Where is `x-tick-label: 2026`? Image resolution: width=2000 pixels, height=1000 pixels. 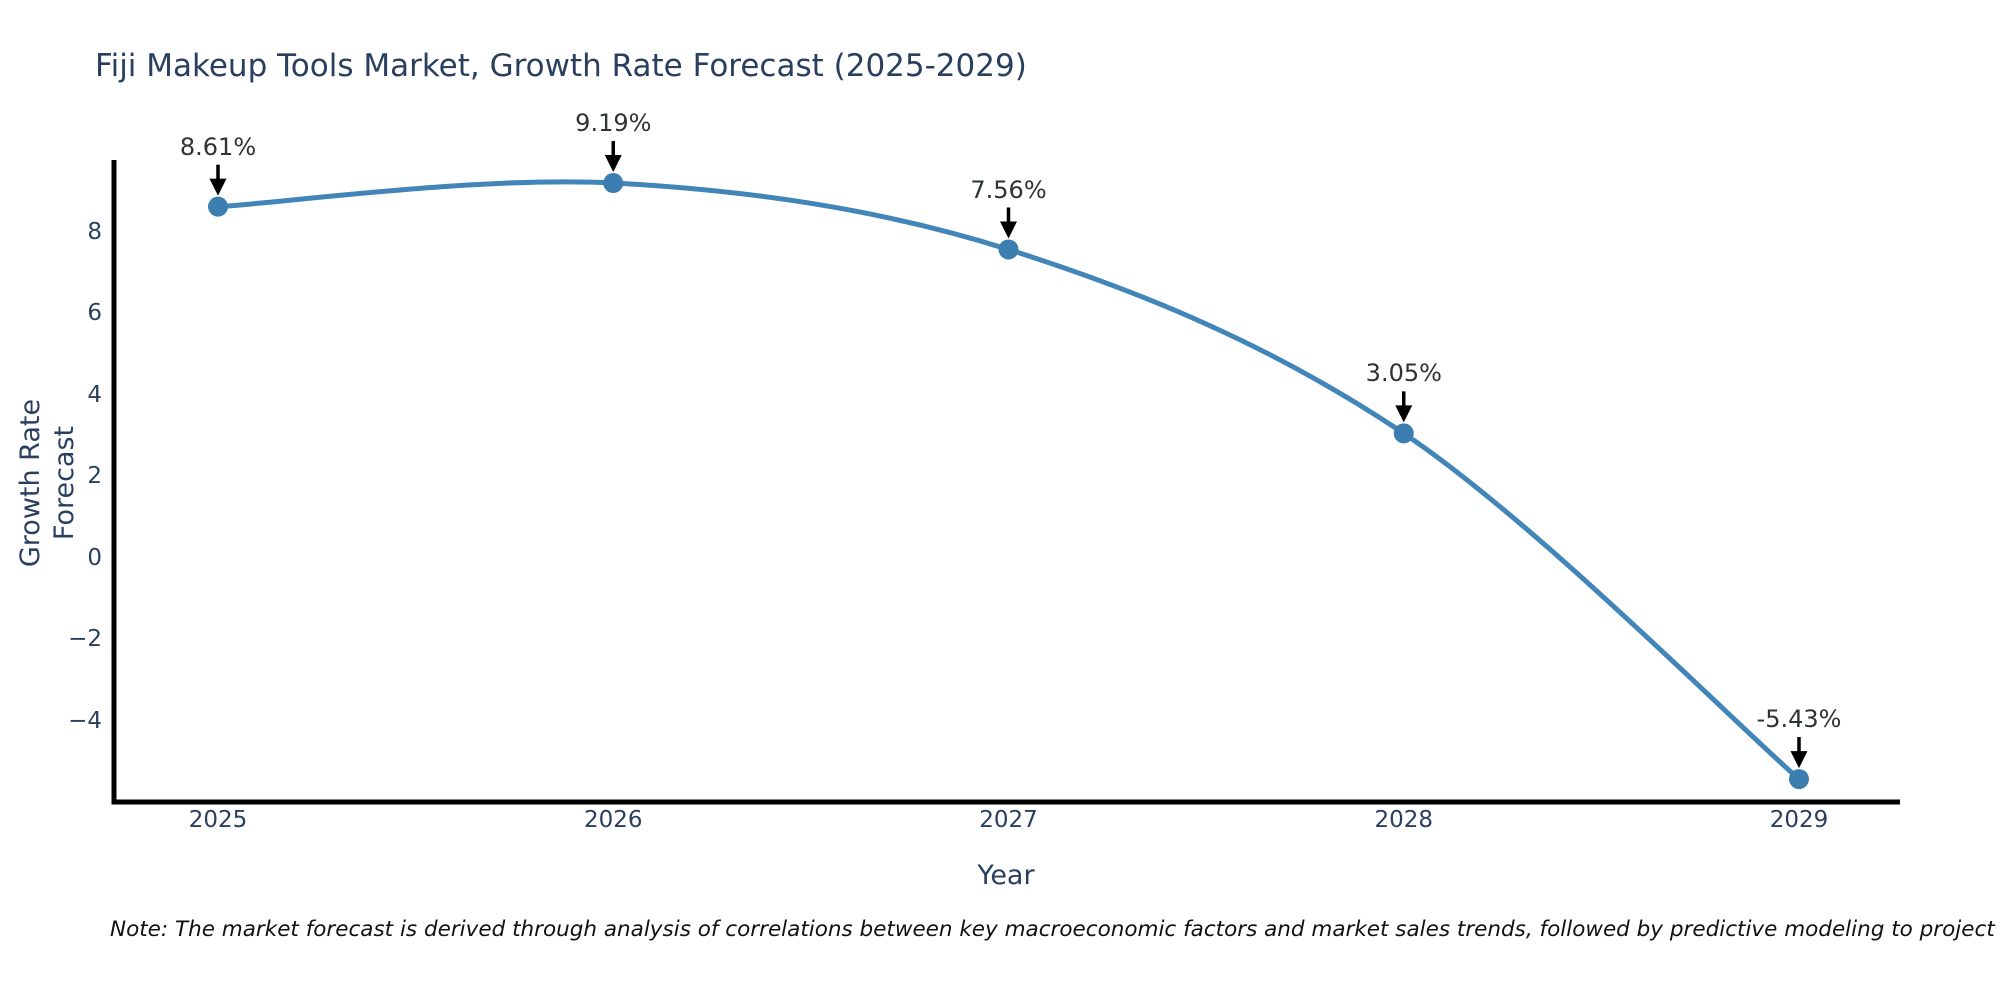
x-tick-label: 2026 is located at coordinates (613, 820).